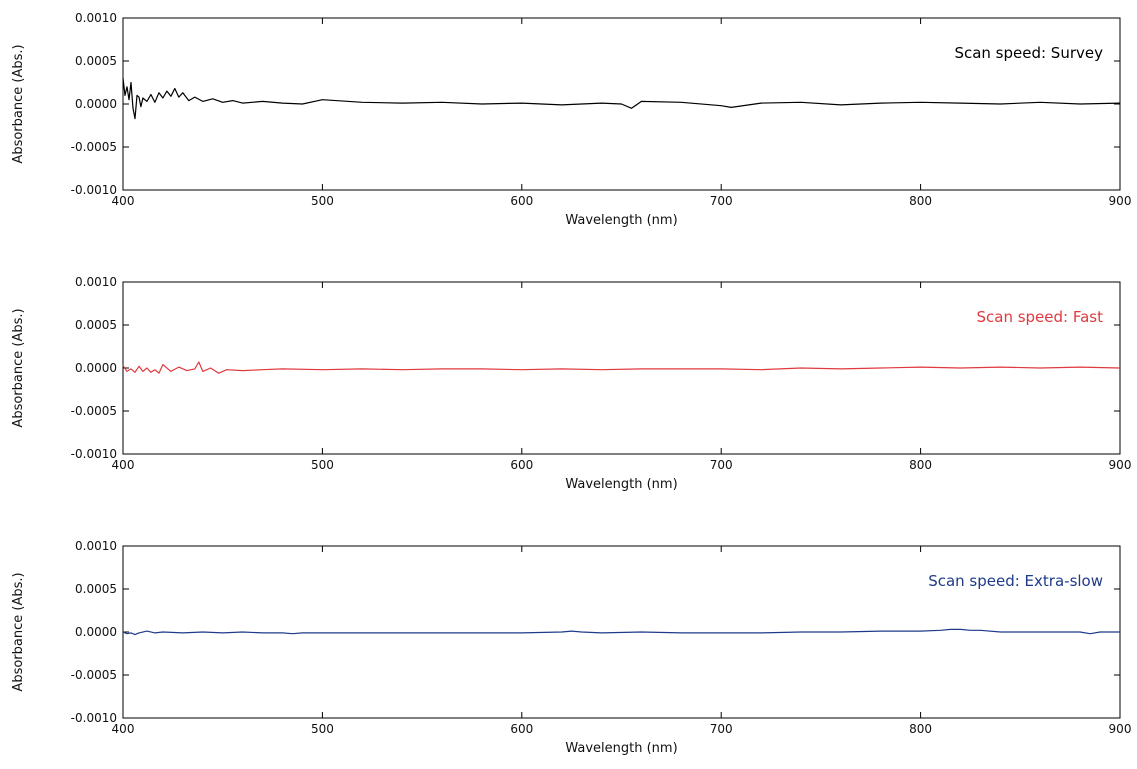 The image size is (1137, 769). Describe the element at coordinates (1039, 317) in the screenshot. I see `panel-title: Scan speed: Fast` at that location.